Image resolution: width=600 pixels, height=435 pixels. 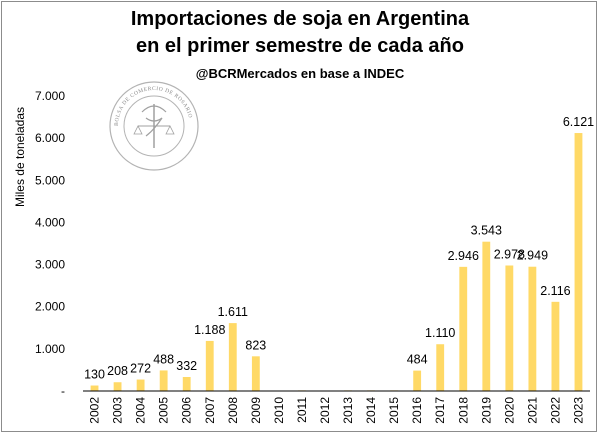 I want to click on chart-source: @BCRMercados en base a INDEC, so click(x=300, y=73).